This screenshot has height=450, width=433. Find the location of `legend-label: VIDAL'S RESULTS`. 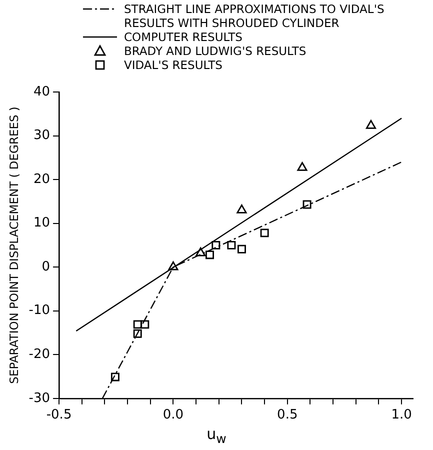

legend-label: VIDAL'S RESULTS is located at coordinates (174, 65).